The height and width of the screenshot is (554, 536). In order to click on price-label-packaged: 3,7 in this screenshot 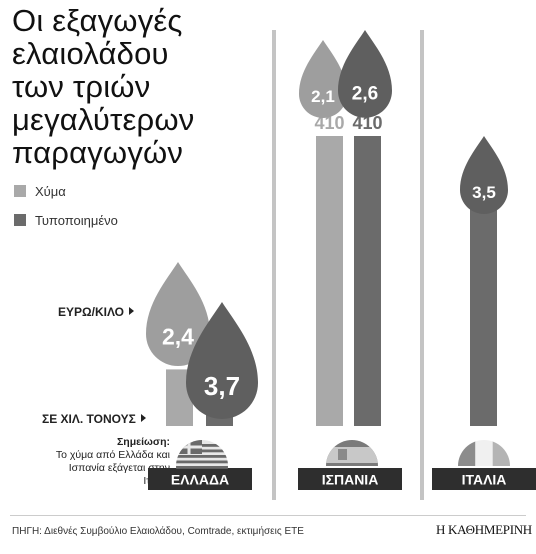, I will do `click(222, 386)`.